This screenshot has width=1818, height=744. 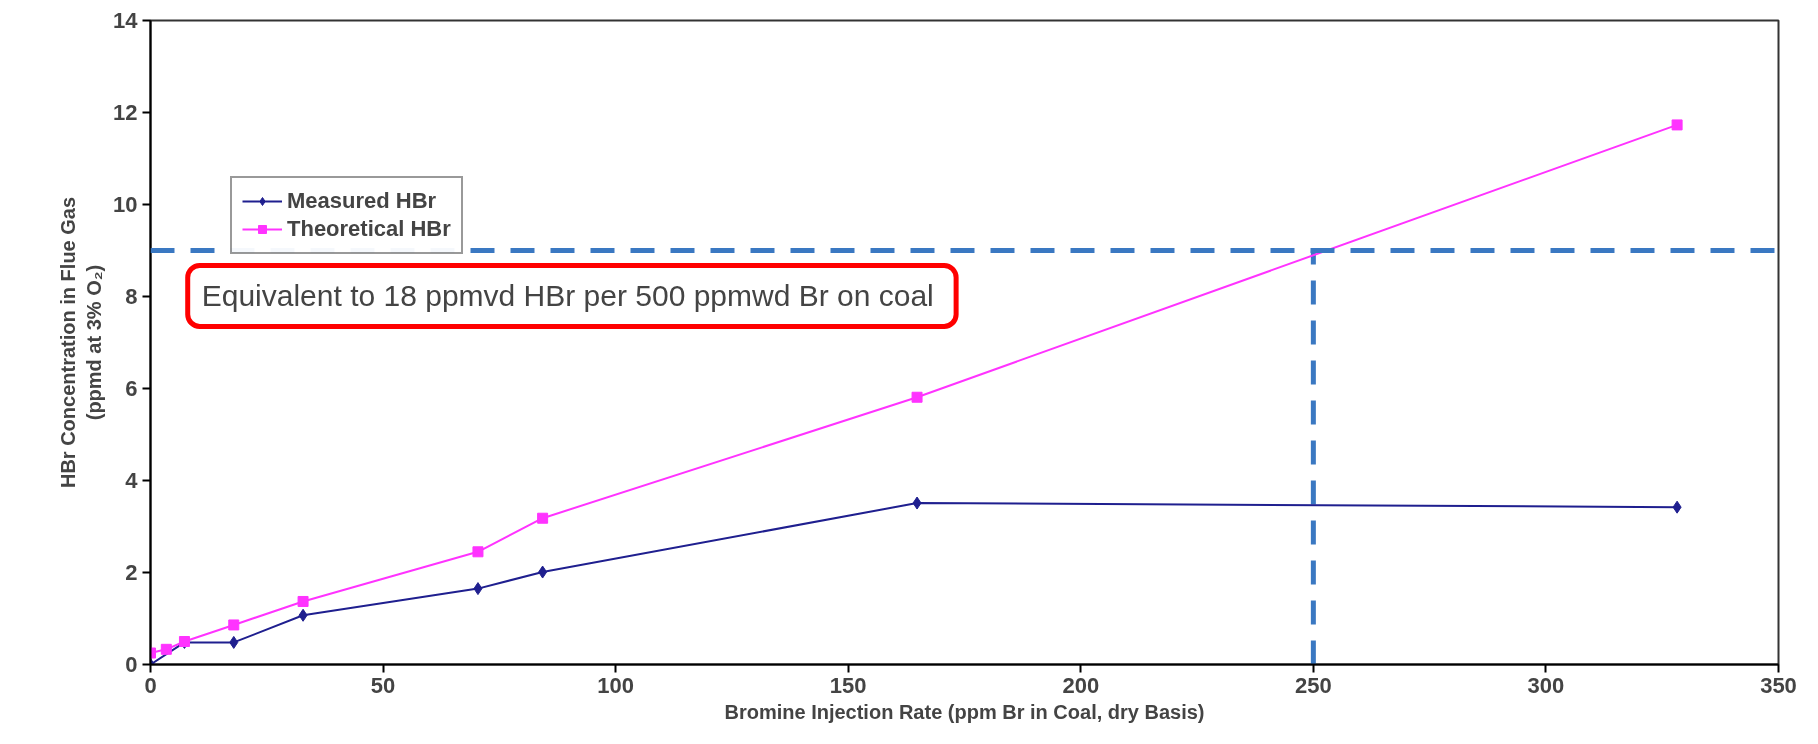 What do you see at coordinates (383, 685) in the screenshot?
I see `x-tick-label: 50` at bounding box center [383, 685].